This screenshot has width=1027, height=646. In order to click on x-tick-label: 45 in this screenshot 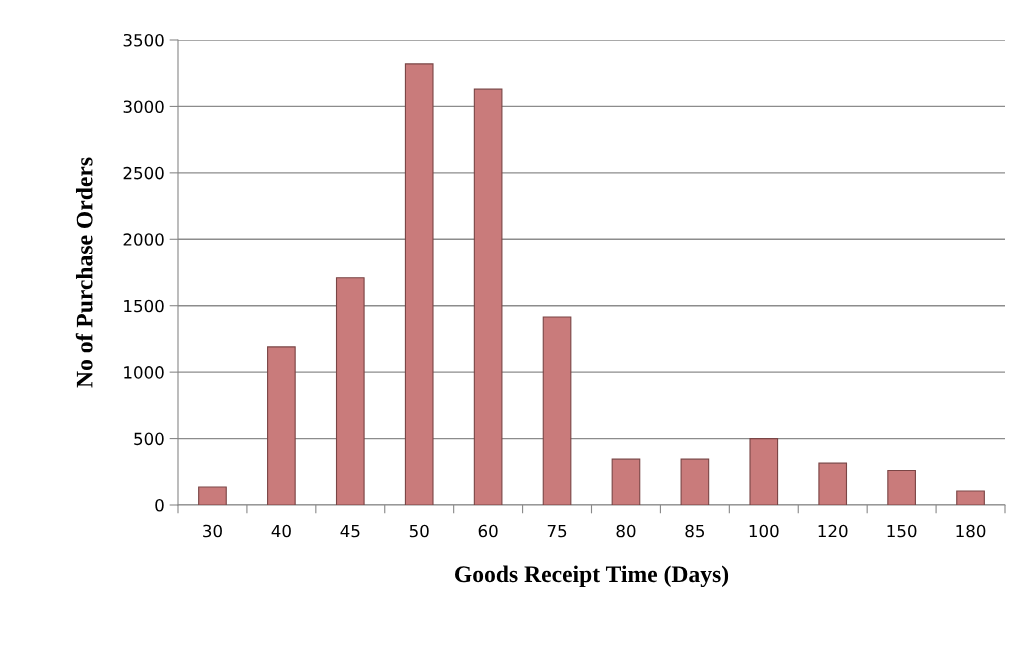, I will do `click(350, 531)`.